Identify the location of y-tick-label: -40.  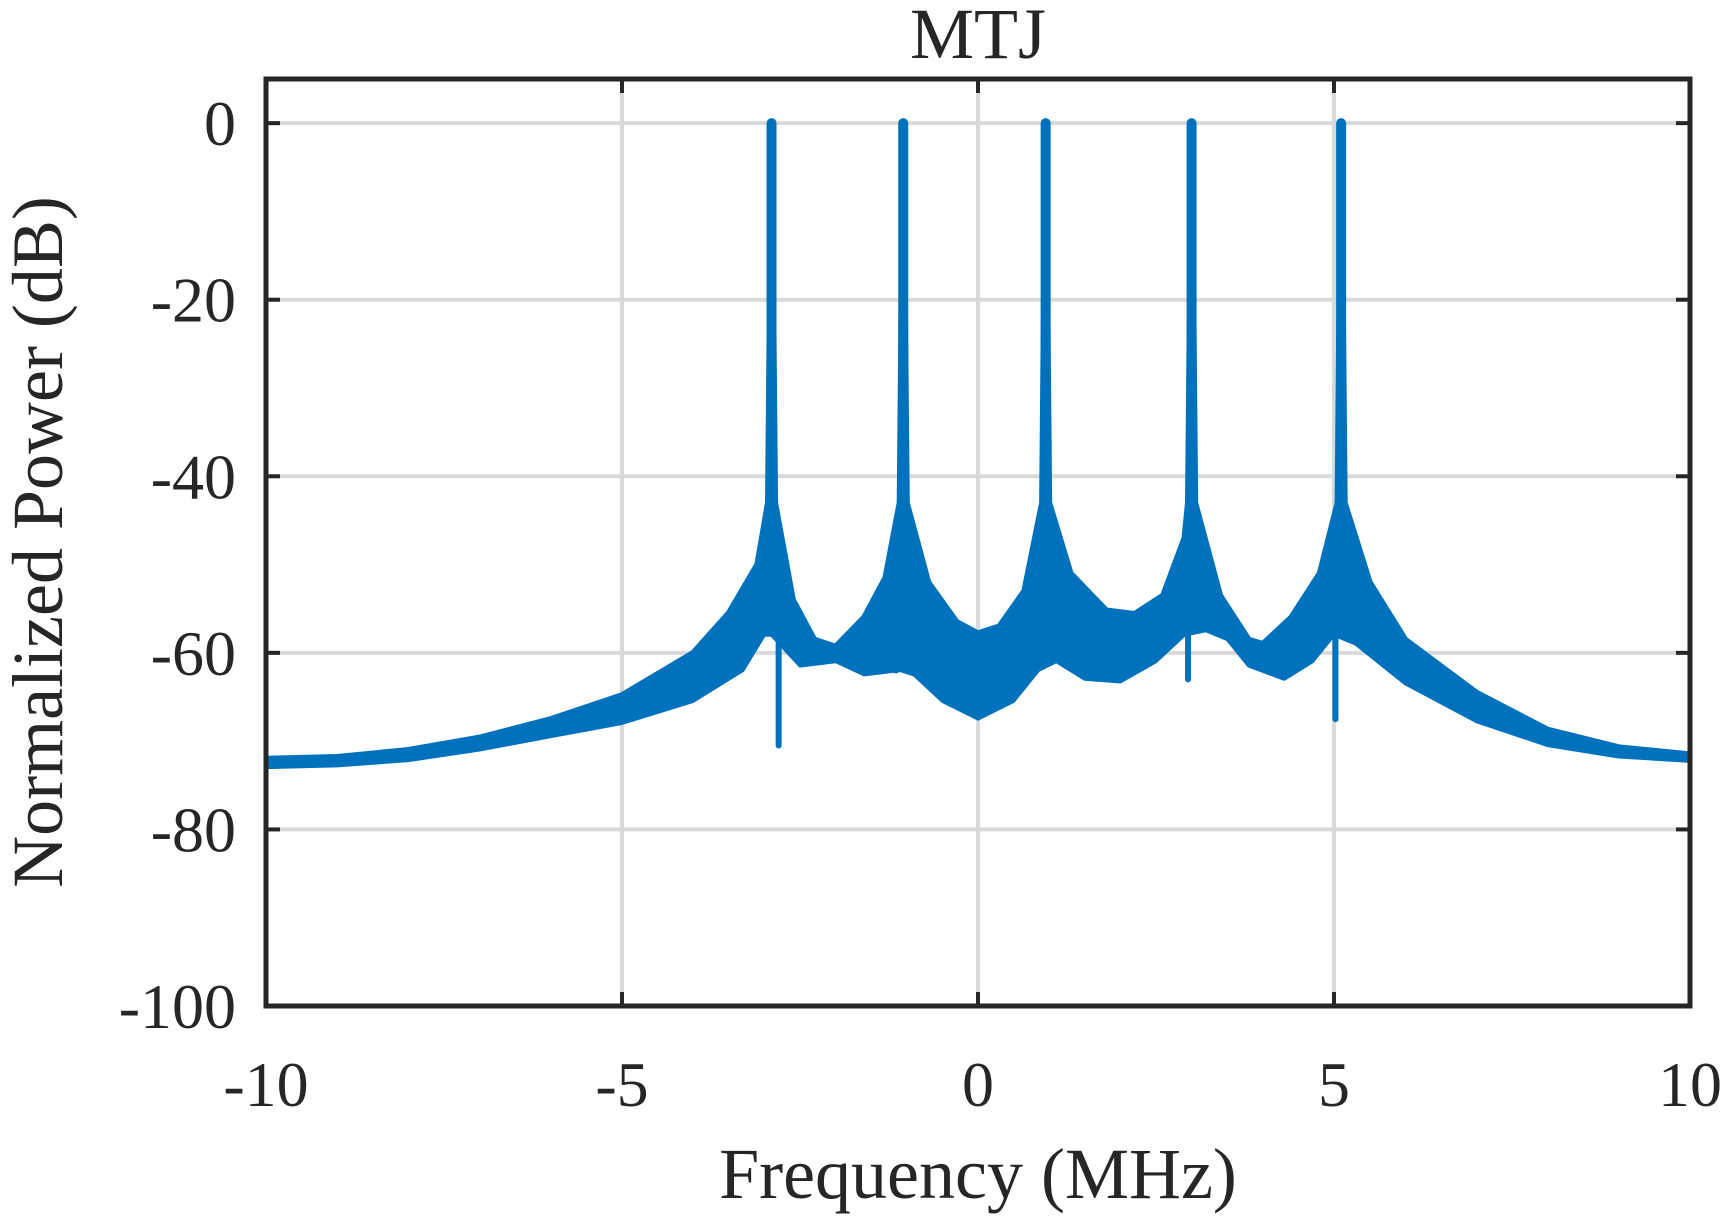
(193, 476).